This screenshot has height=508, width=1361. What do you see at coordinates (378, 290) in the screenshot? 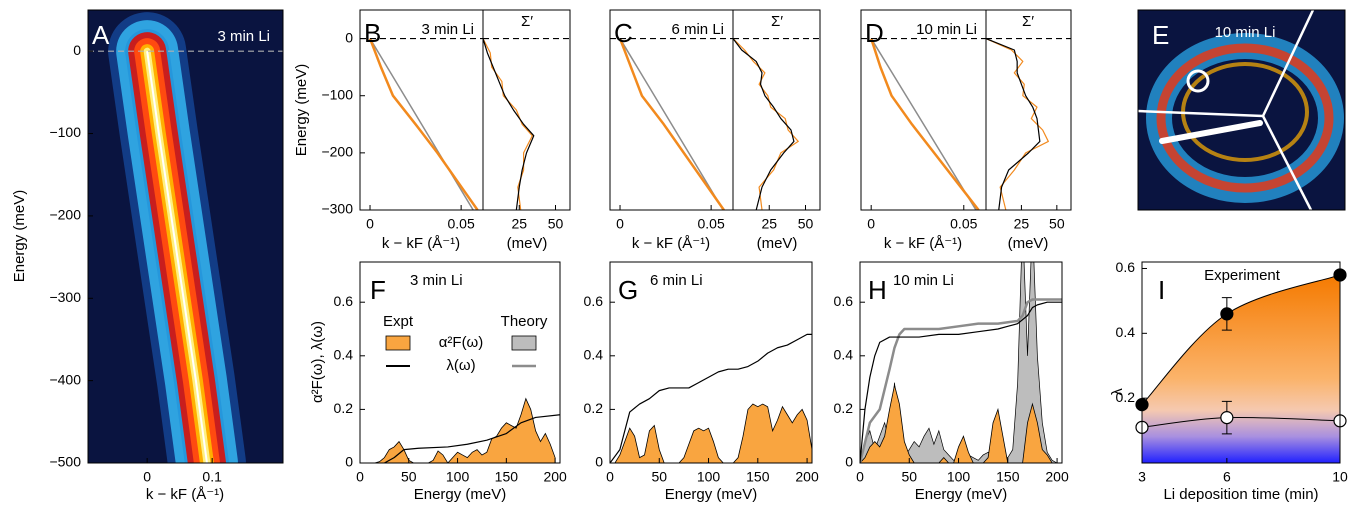
I see `panel-letter: F` at bounding box center [378, 290].